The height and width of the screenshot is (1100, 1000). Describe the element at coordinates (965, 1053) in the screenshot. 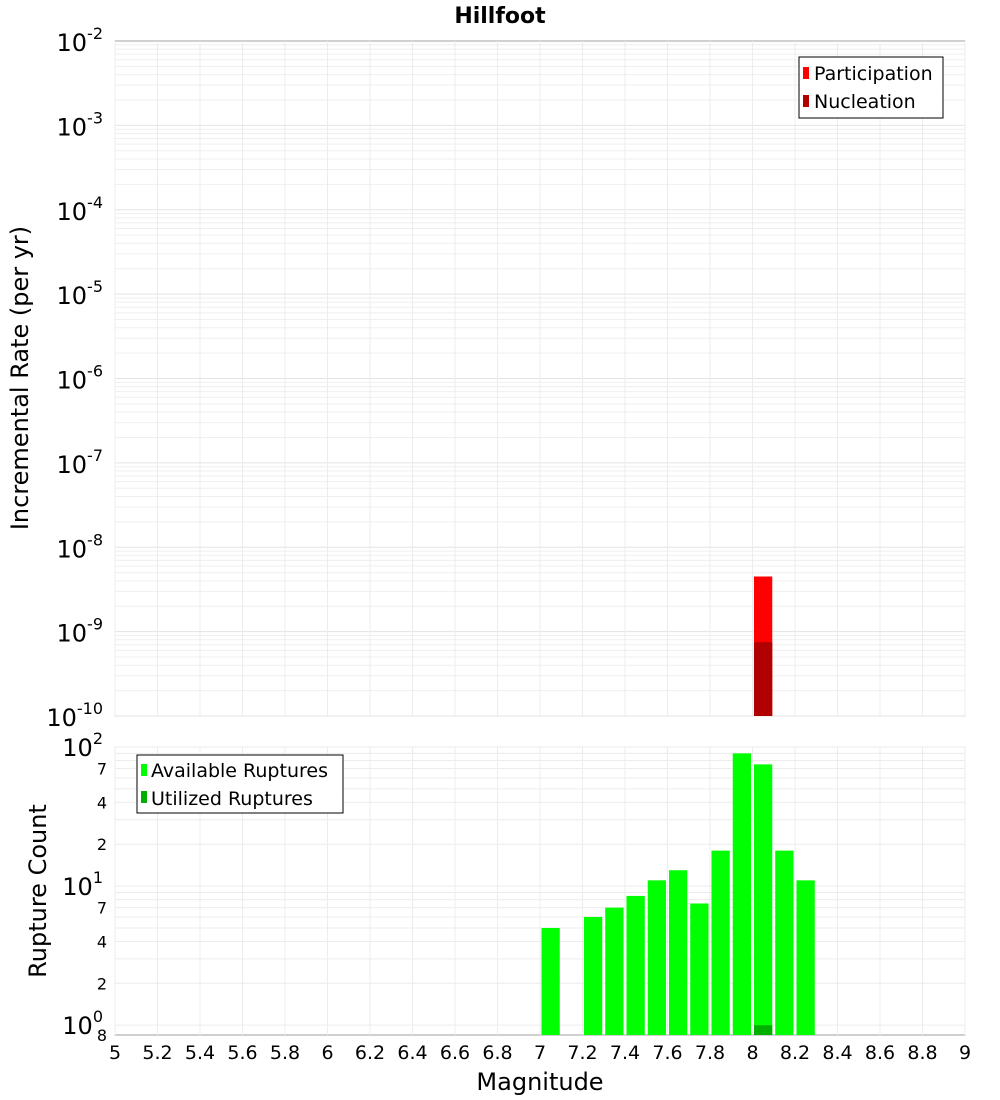

I see `x-tick-label: 9` at that location.